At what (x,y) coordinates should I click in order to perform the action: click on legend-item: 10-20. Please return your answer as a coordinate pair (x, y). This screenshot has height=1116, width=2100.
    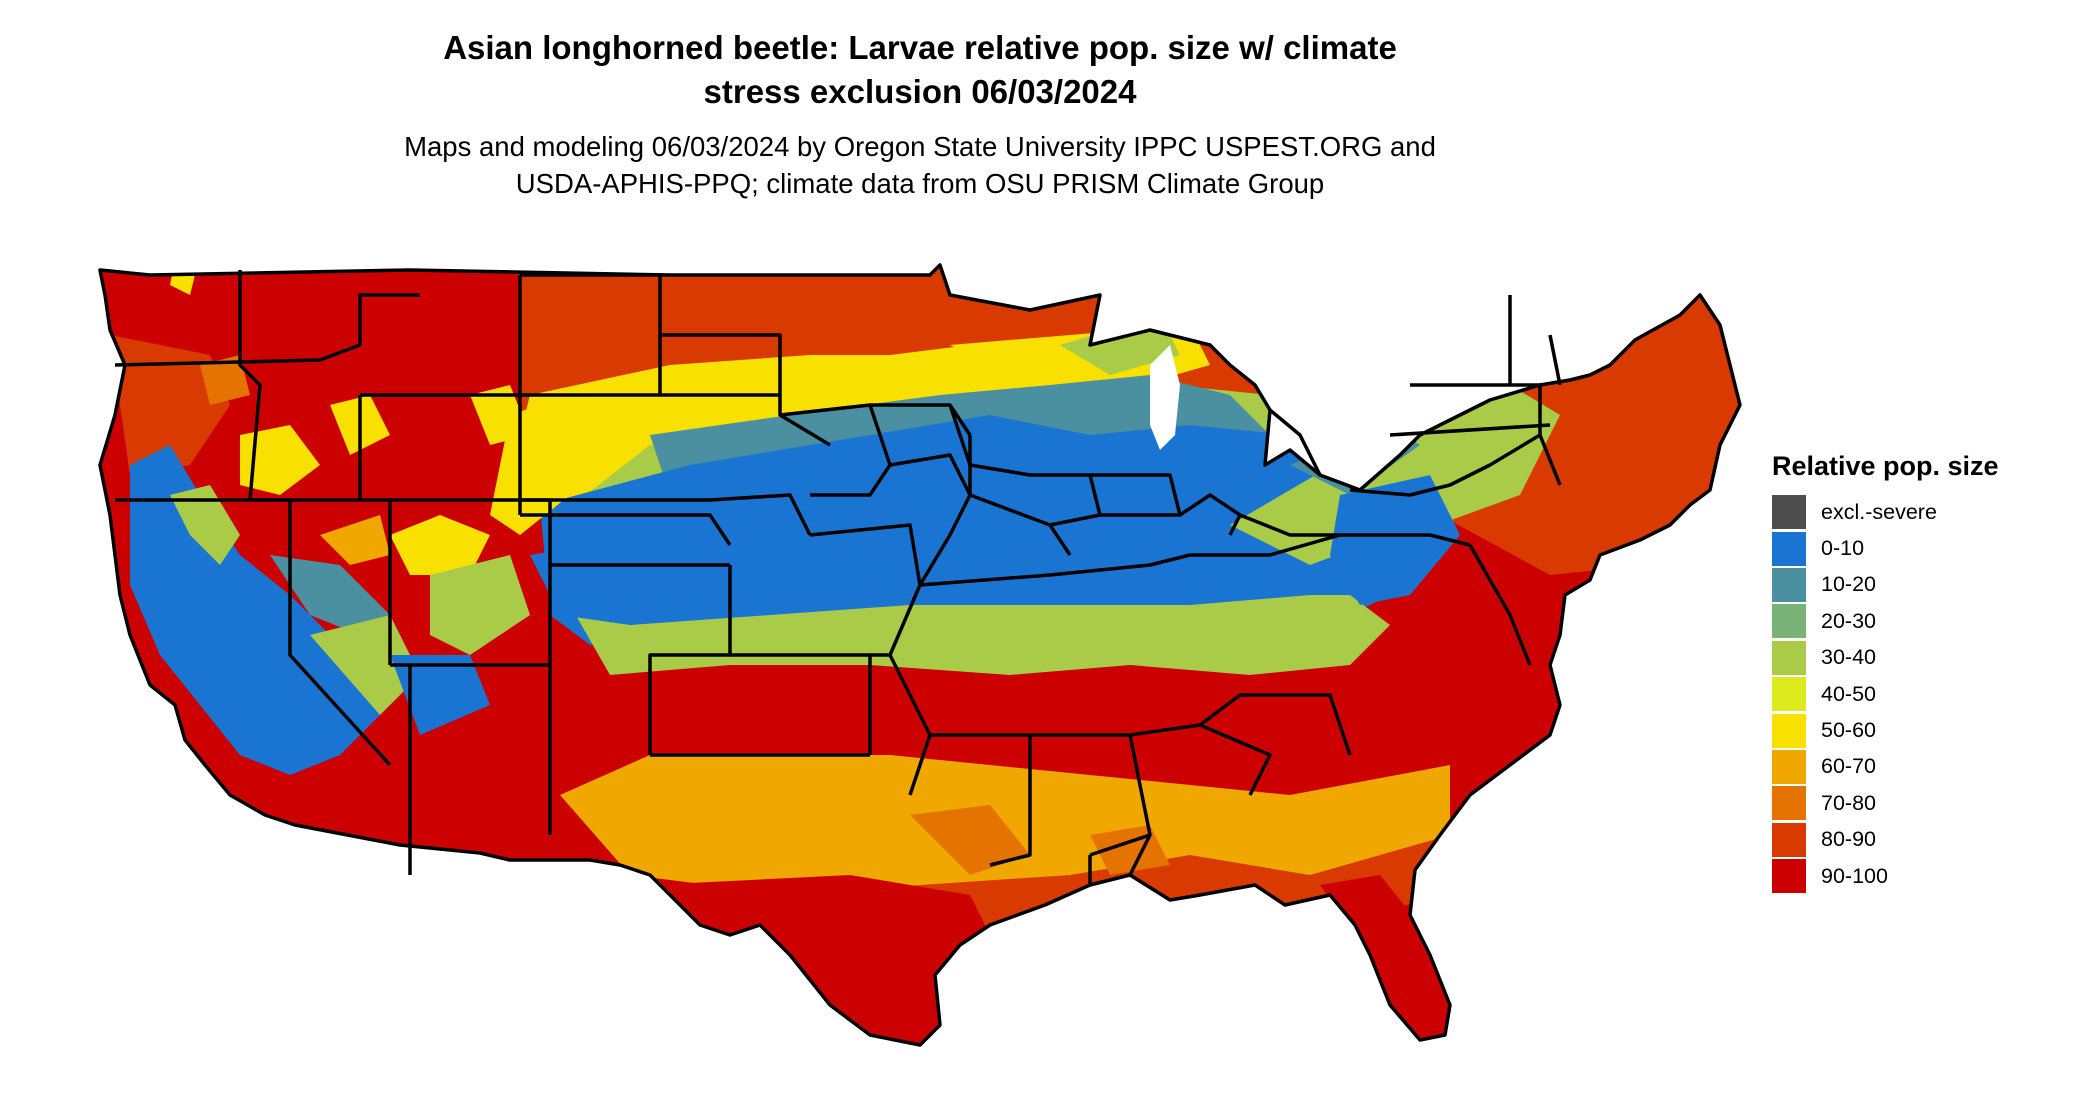
    Looking at the image, I should click on (1927, 585).